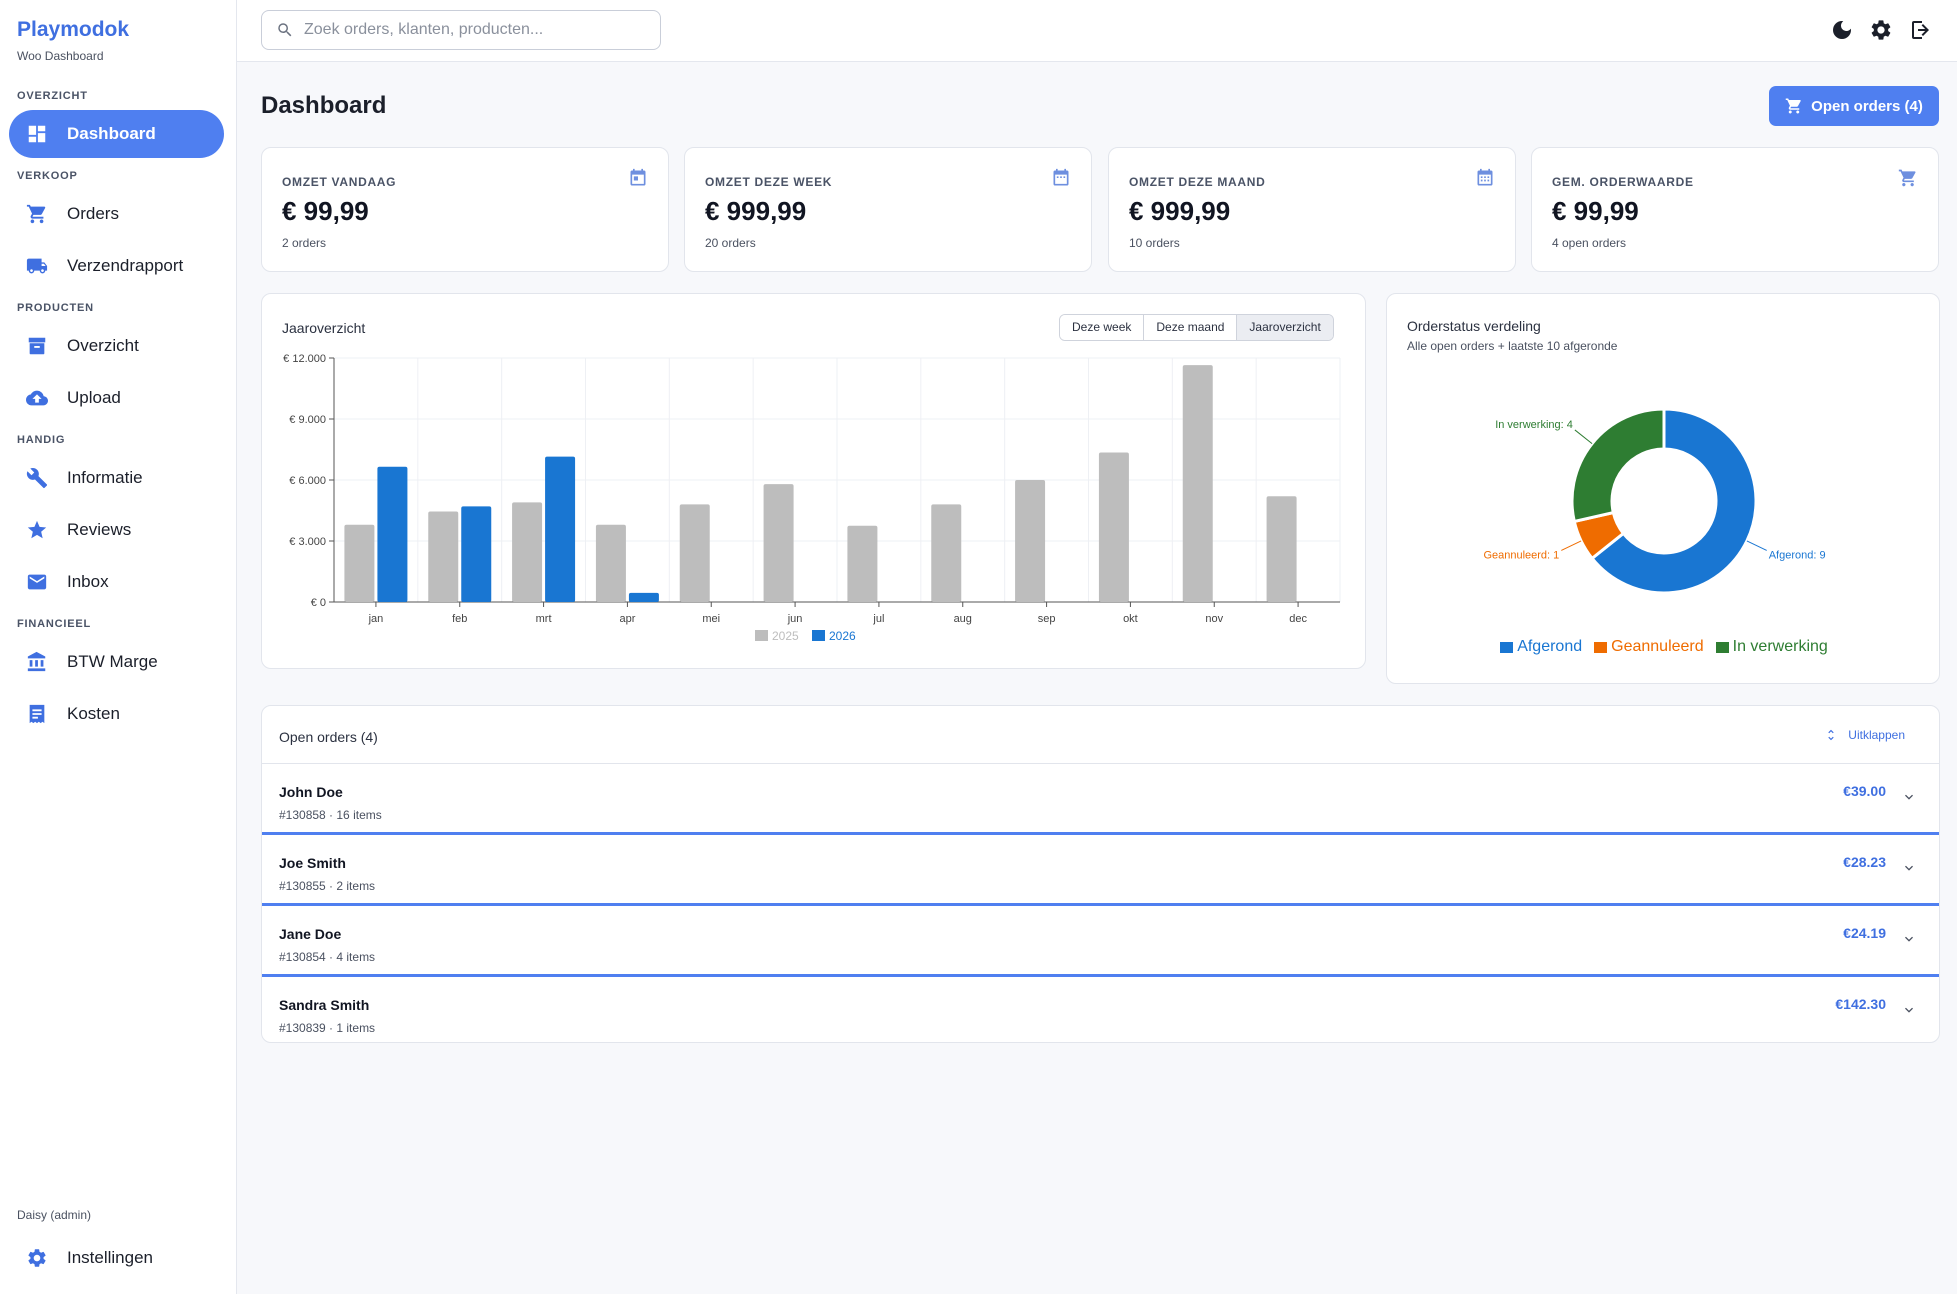  I want to click on wrench-icon, so click(37, 478).